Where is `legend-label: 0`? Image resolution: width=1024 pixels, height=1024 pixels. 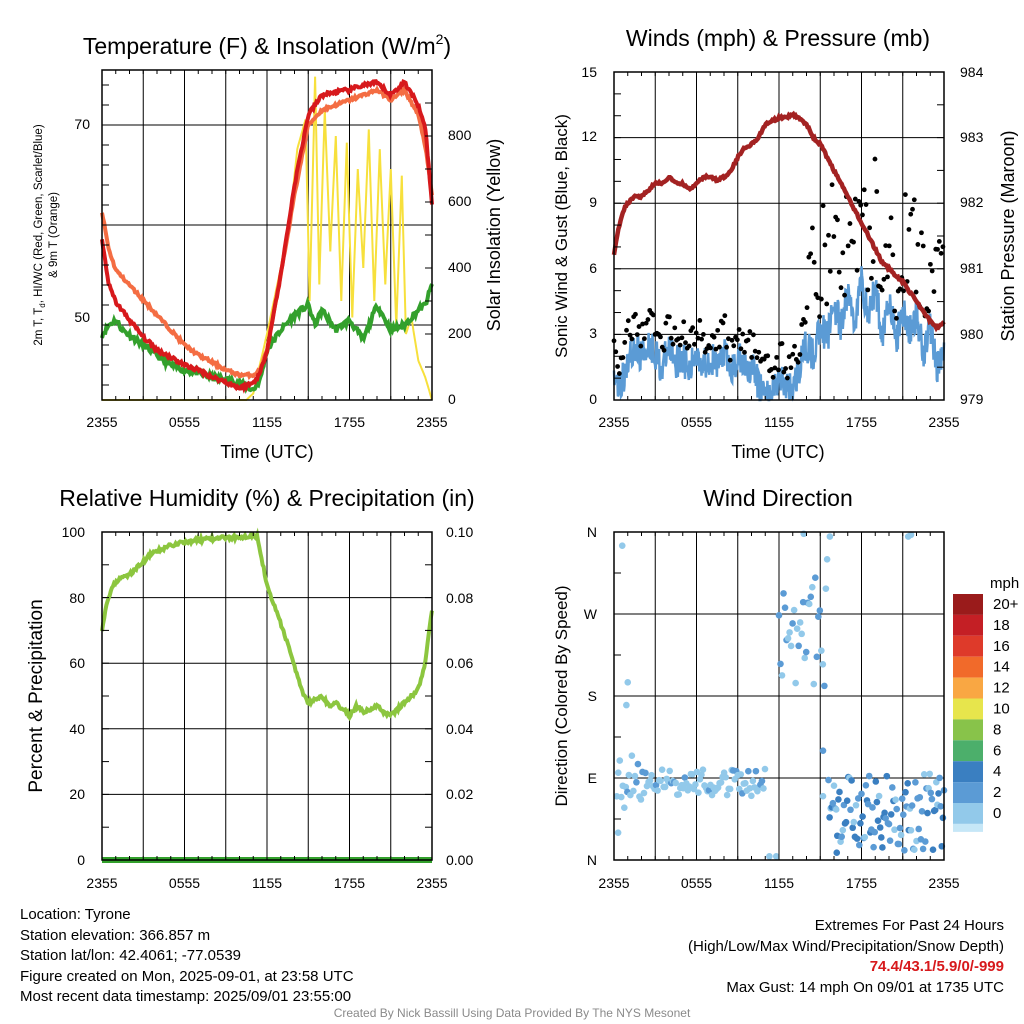 legend-label: 0 is located at coordinates (997, 813).